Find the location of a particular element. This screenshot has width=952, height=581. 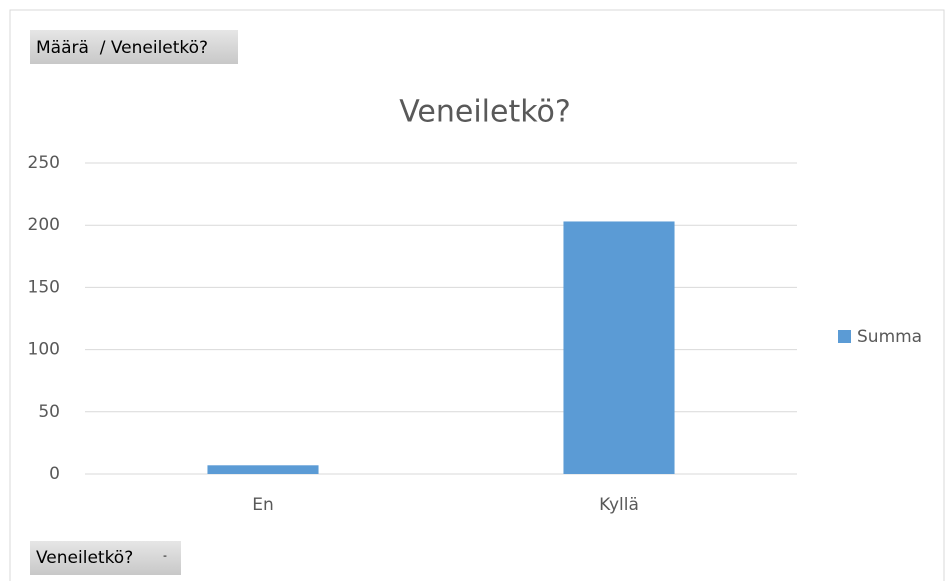

y-tick-label: 50 is located at coordinates (49, 412).